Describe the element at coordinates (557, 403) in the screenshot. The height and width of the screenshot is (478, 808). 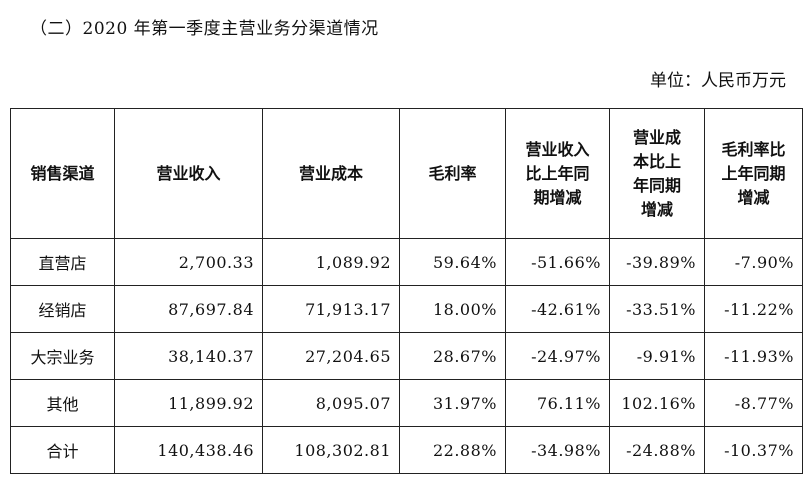
I see `cell-revenue-yoy: 76.11%` at that location.